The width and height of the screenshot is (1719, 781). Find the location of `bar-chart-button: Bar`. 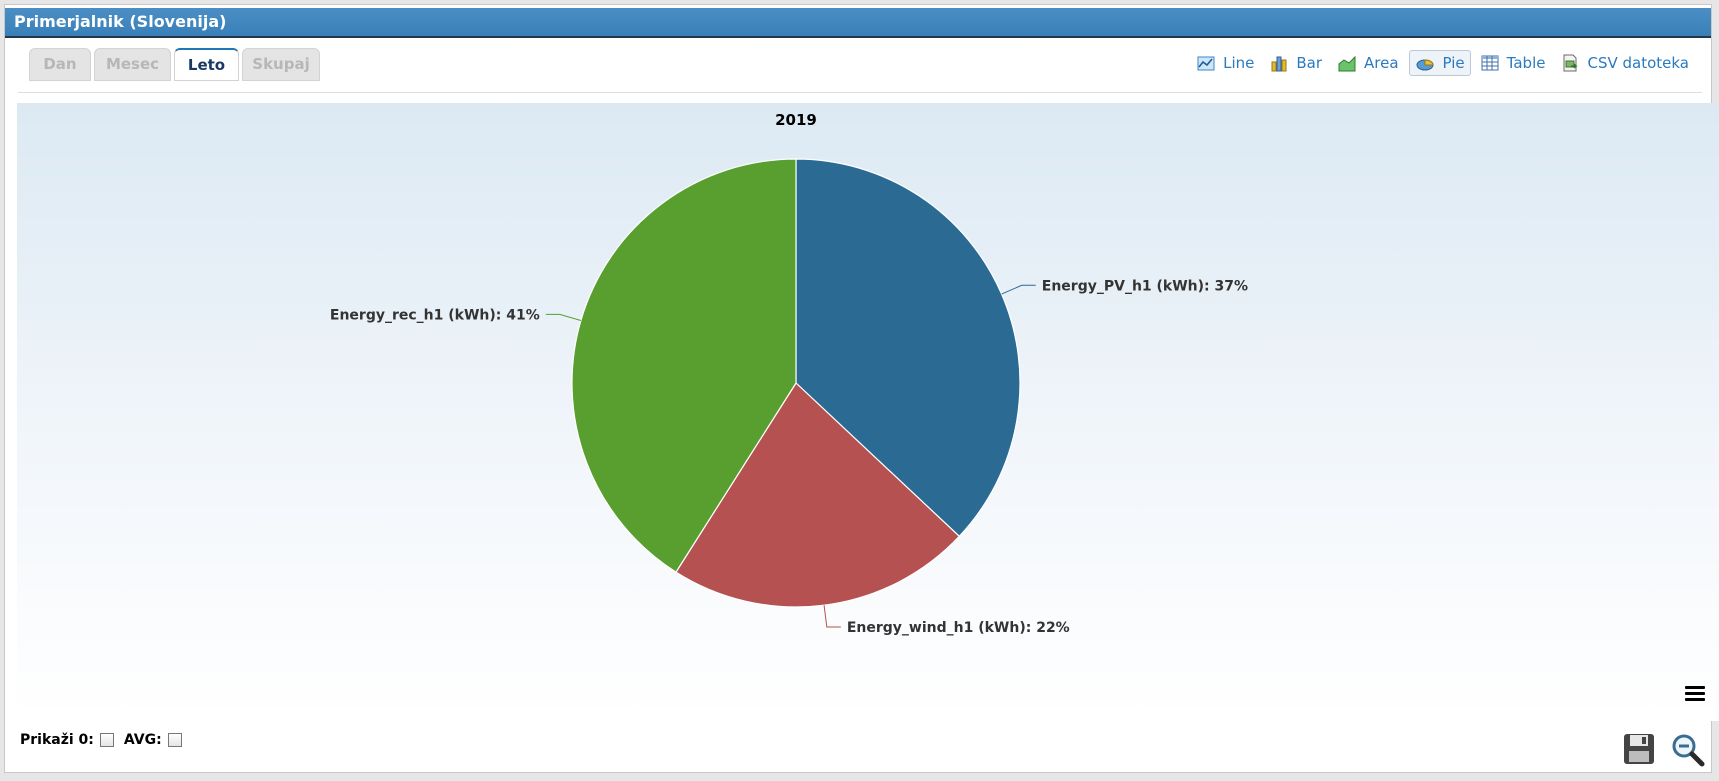

bar-chart-button: Bar is located at coordinates (1296, 63).